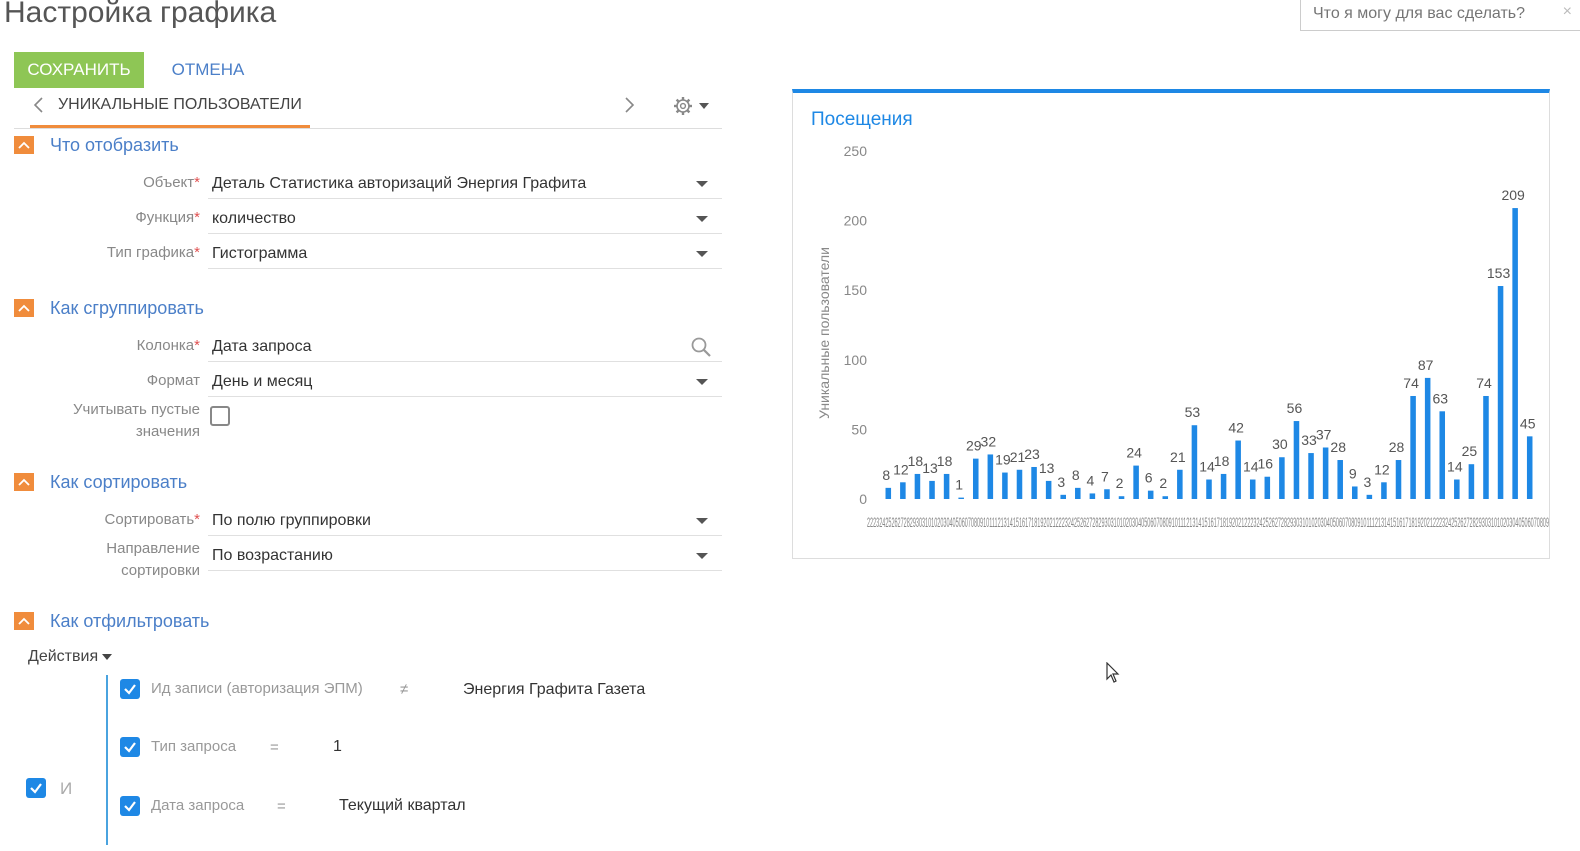 This screenshot has height=851, width=1580. I want to click on data-label: 87, so click(1426, 365).